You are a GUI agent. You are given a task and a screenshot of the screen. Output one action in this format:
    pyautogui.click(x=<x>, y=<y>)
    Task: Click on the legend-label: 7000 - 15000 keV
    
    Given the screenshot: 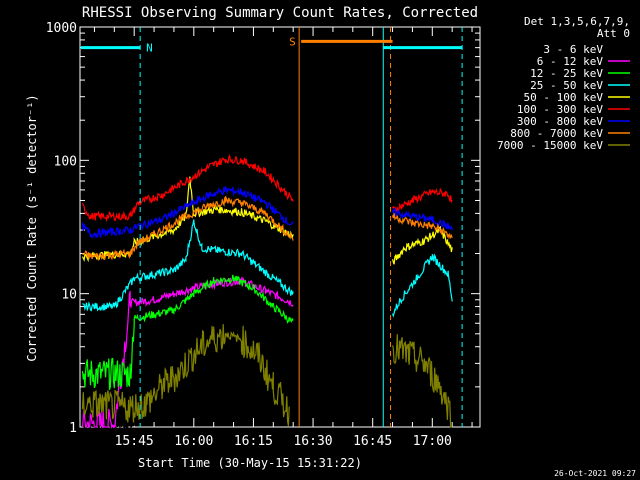 What is the action you would take?
    pyautogui.click(x=550, y=145)
    